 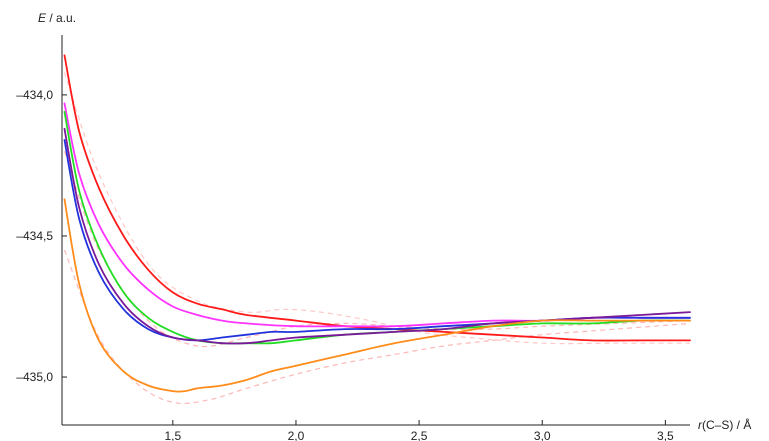 I want to click on y-tick-label: –435,0, so click(x=34, y=377).